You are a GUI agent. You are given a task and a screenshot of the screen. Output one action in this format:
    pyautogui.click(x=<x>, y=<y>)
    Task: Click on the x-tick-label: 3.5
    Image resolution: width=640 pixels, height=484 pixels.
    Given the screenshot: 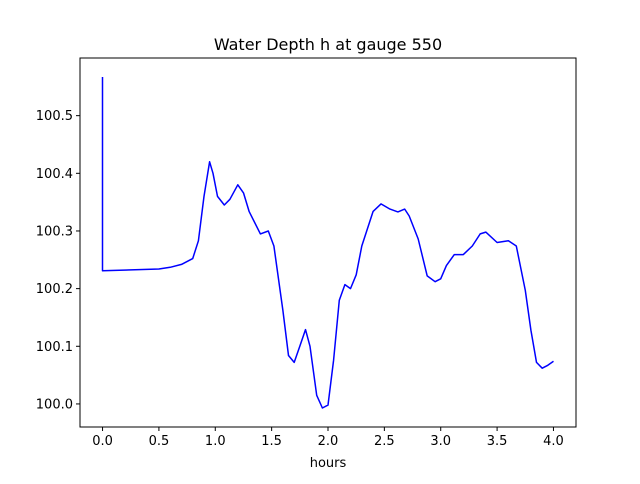 What is the action you would take?
    pyautogui.click(x=497, y=441)
    